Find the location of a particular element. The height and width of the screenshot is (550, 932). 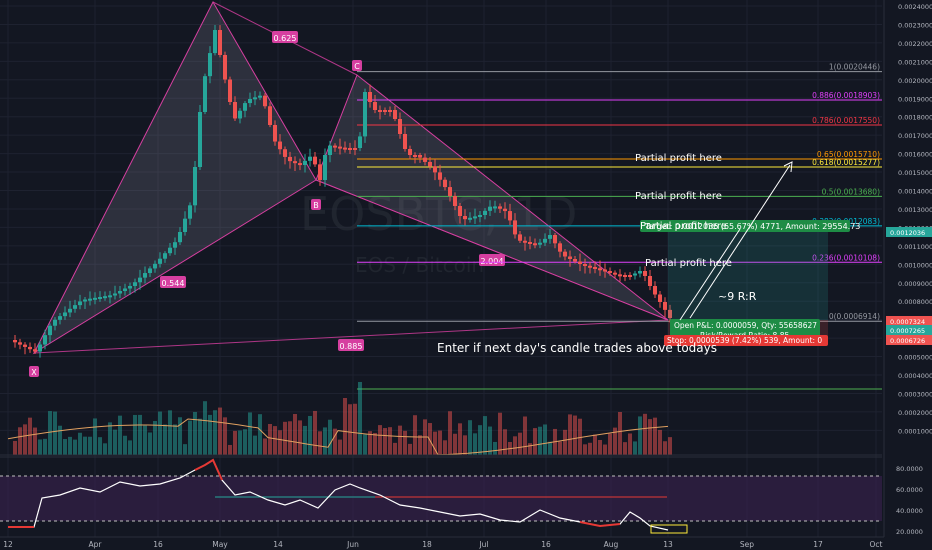

position-profit-zone is located at coordinates (748, 276).